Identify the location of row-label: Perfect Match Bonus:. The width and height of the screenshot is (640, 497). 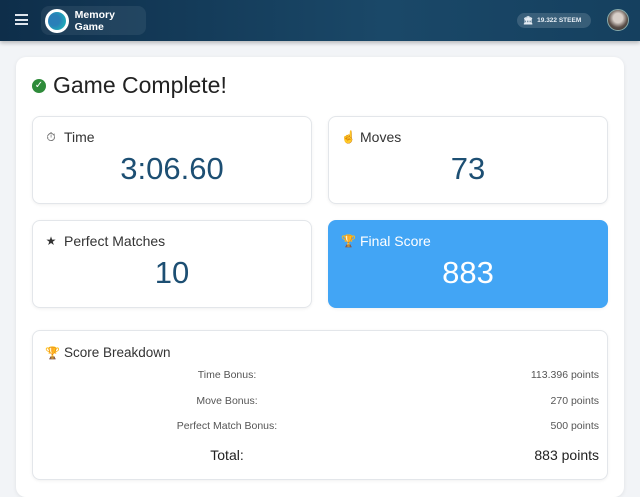
(227, 426).